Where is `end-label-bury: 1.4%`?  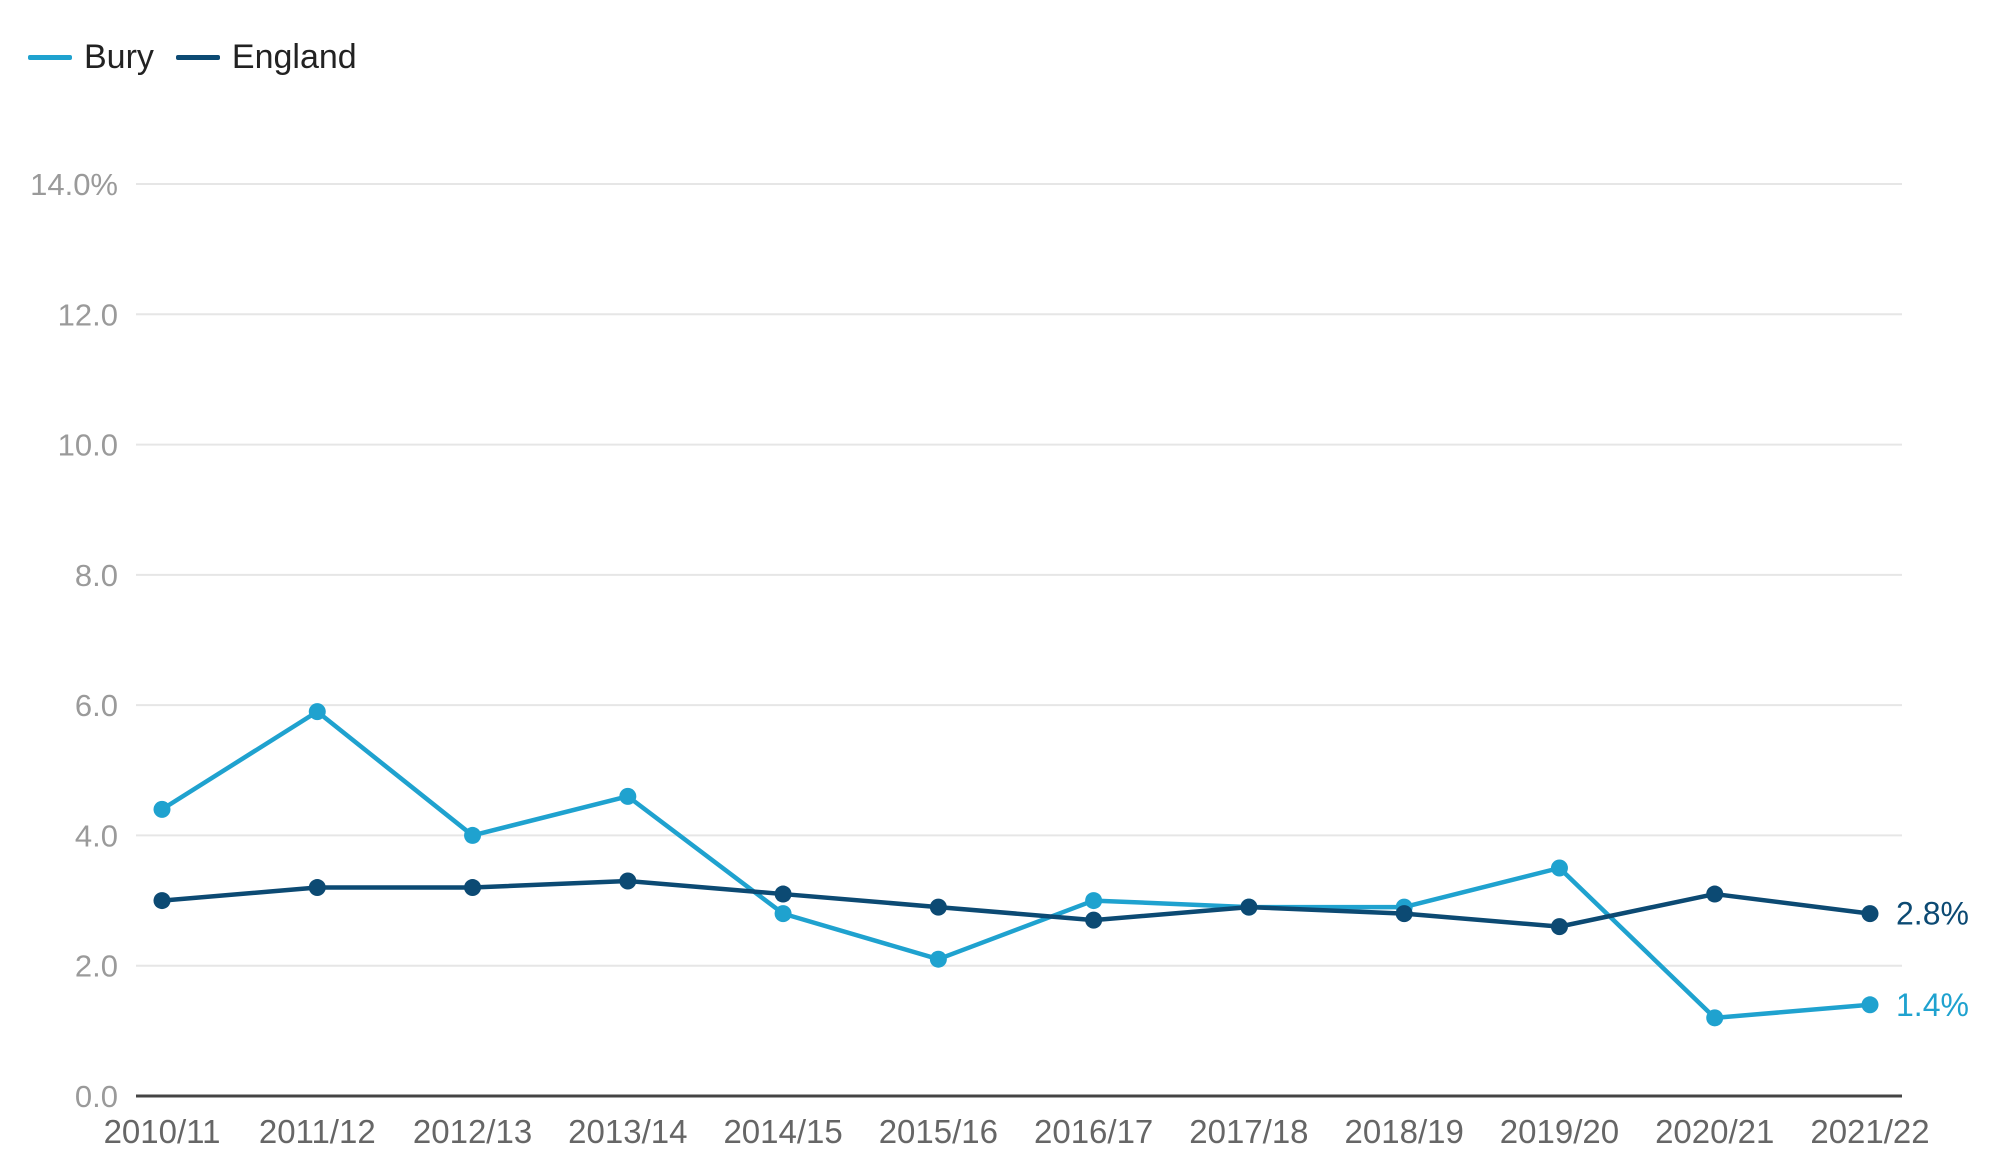 end-label-bury: 1.4% is located at coordinates (1932, 1005).